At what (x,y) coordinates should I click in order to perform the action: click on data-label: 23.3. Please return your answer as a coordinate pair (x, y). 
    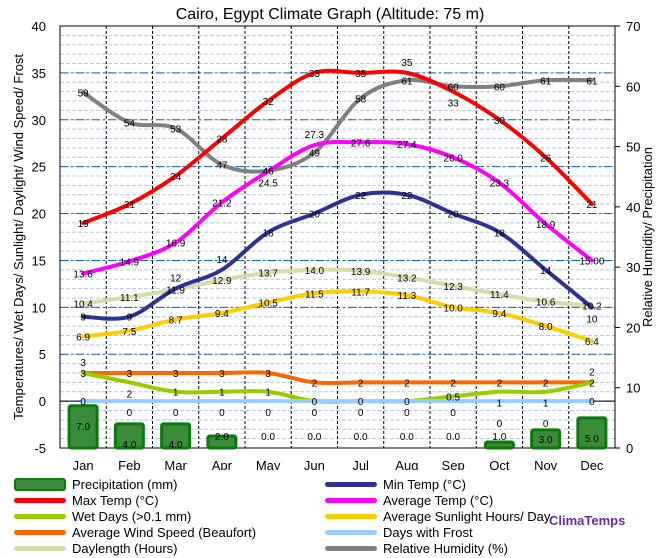
    Looking at the image, I should click on (500, 184).